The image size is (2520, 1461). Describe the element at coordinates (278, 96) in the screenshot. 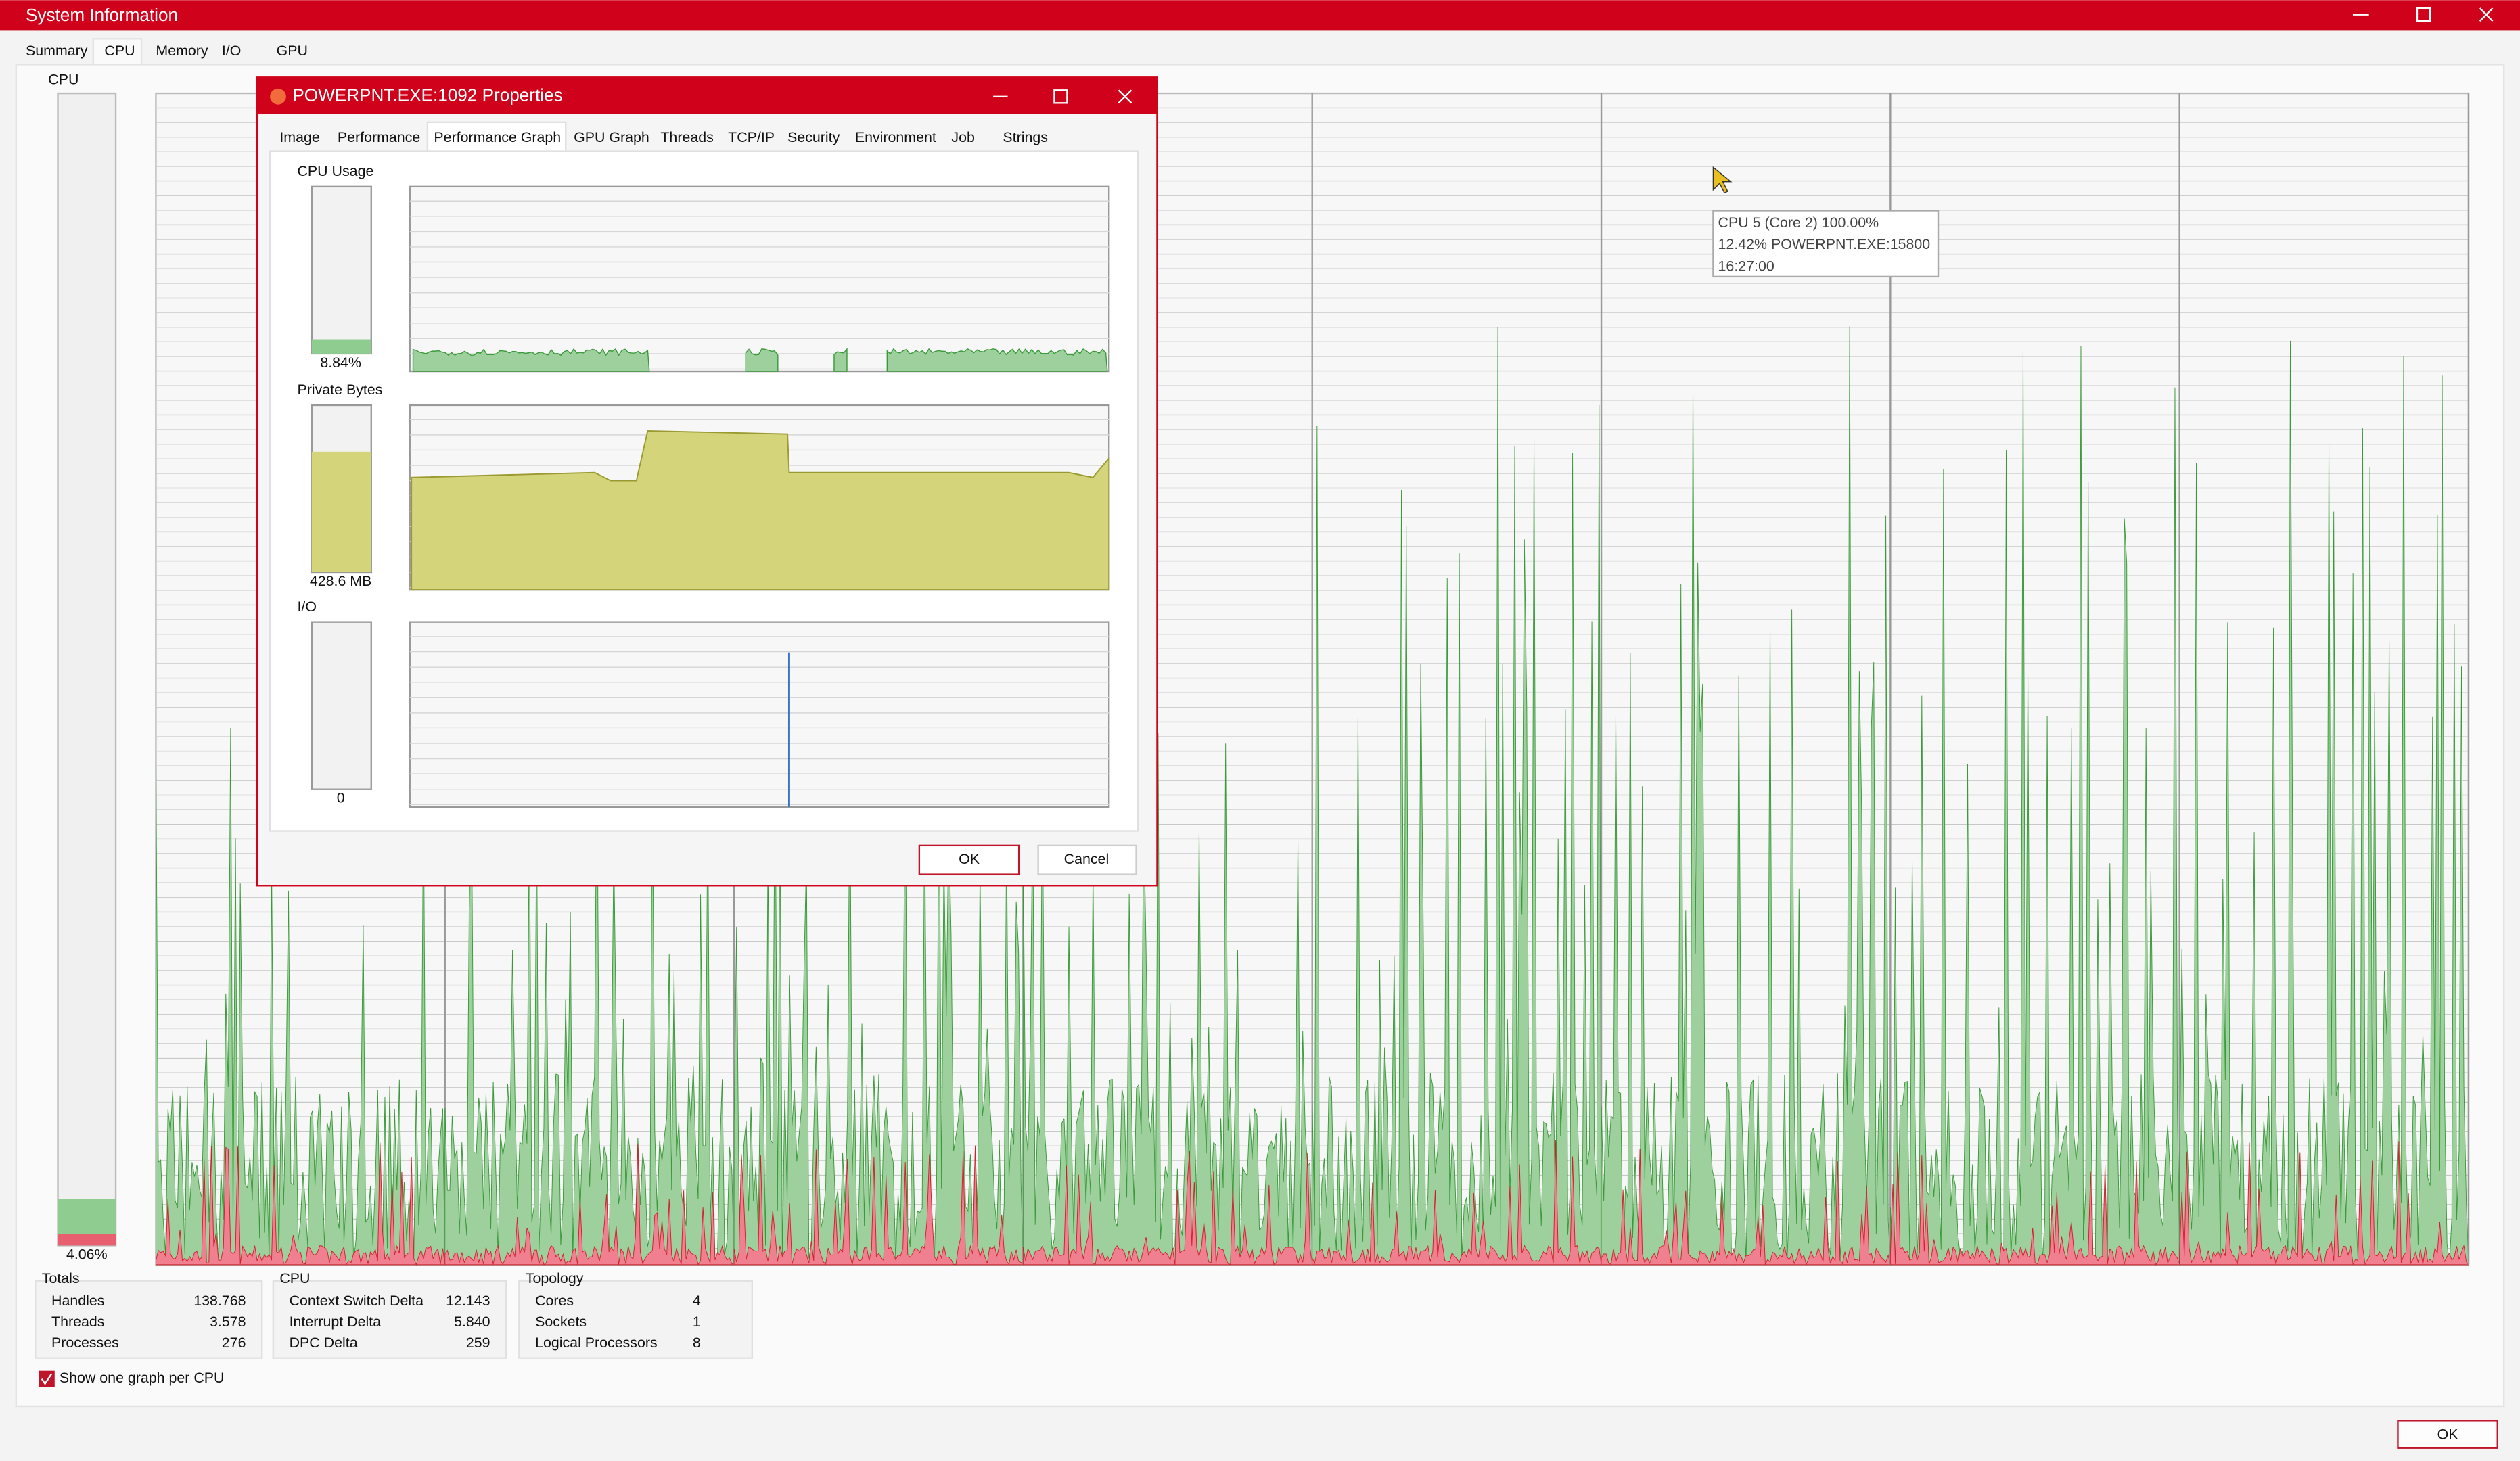

I see `app-icon` at that location.